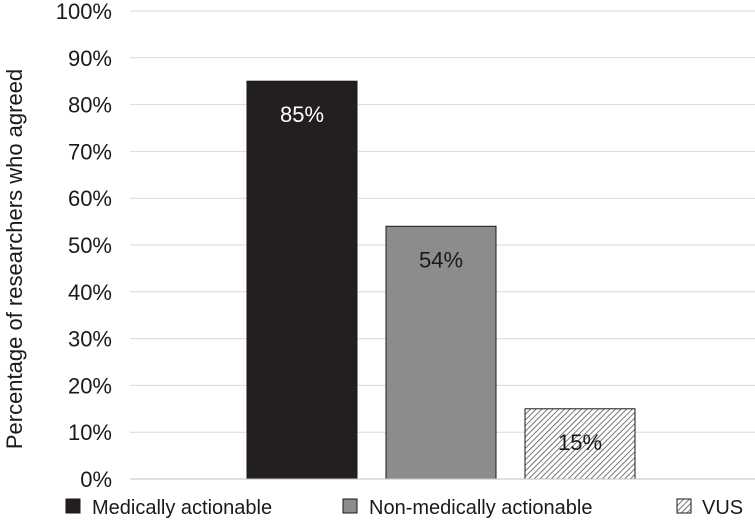 This screenshot has width=755, height=523. What do you see at coordinates (302, 280) in the screenshot?
I see `bar-medically-actionable` at bounding box center [302, 280].